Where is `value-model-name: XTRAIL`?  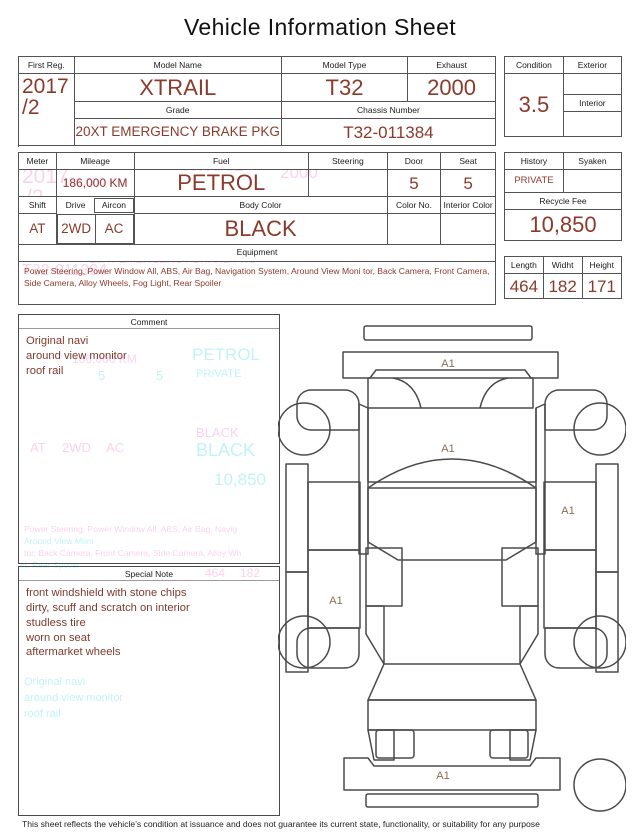
value-model-name: XTRAIL is located at coordinates (177, 87).